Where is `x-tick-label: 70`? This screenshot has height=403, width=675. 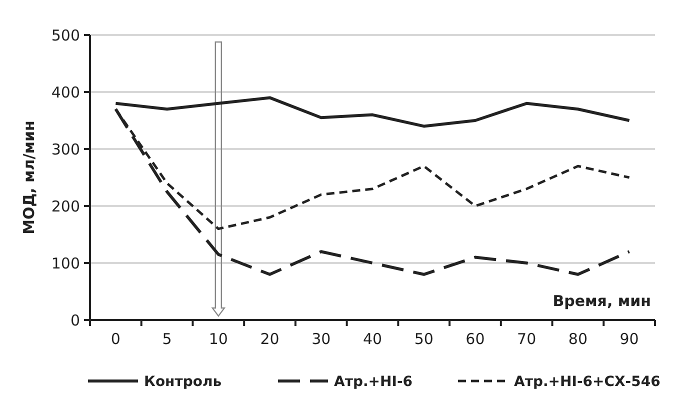 x-tick-label: 70 is located at coordinates (526, 339).